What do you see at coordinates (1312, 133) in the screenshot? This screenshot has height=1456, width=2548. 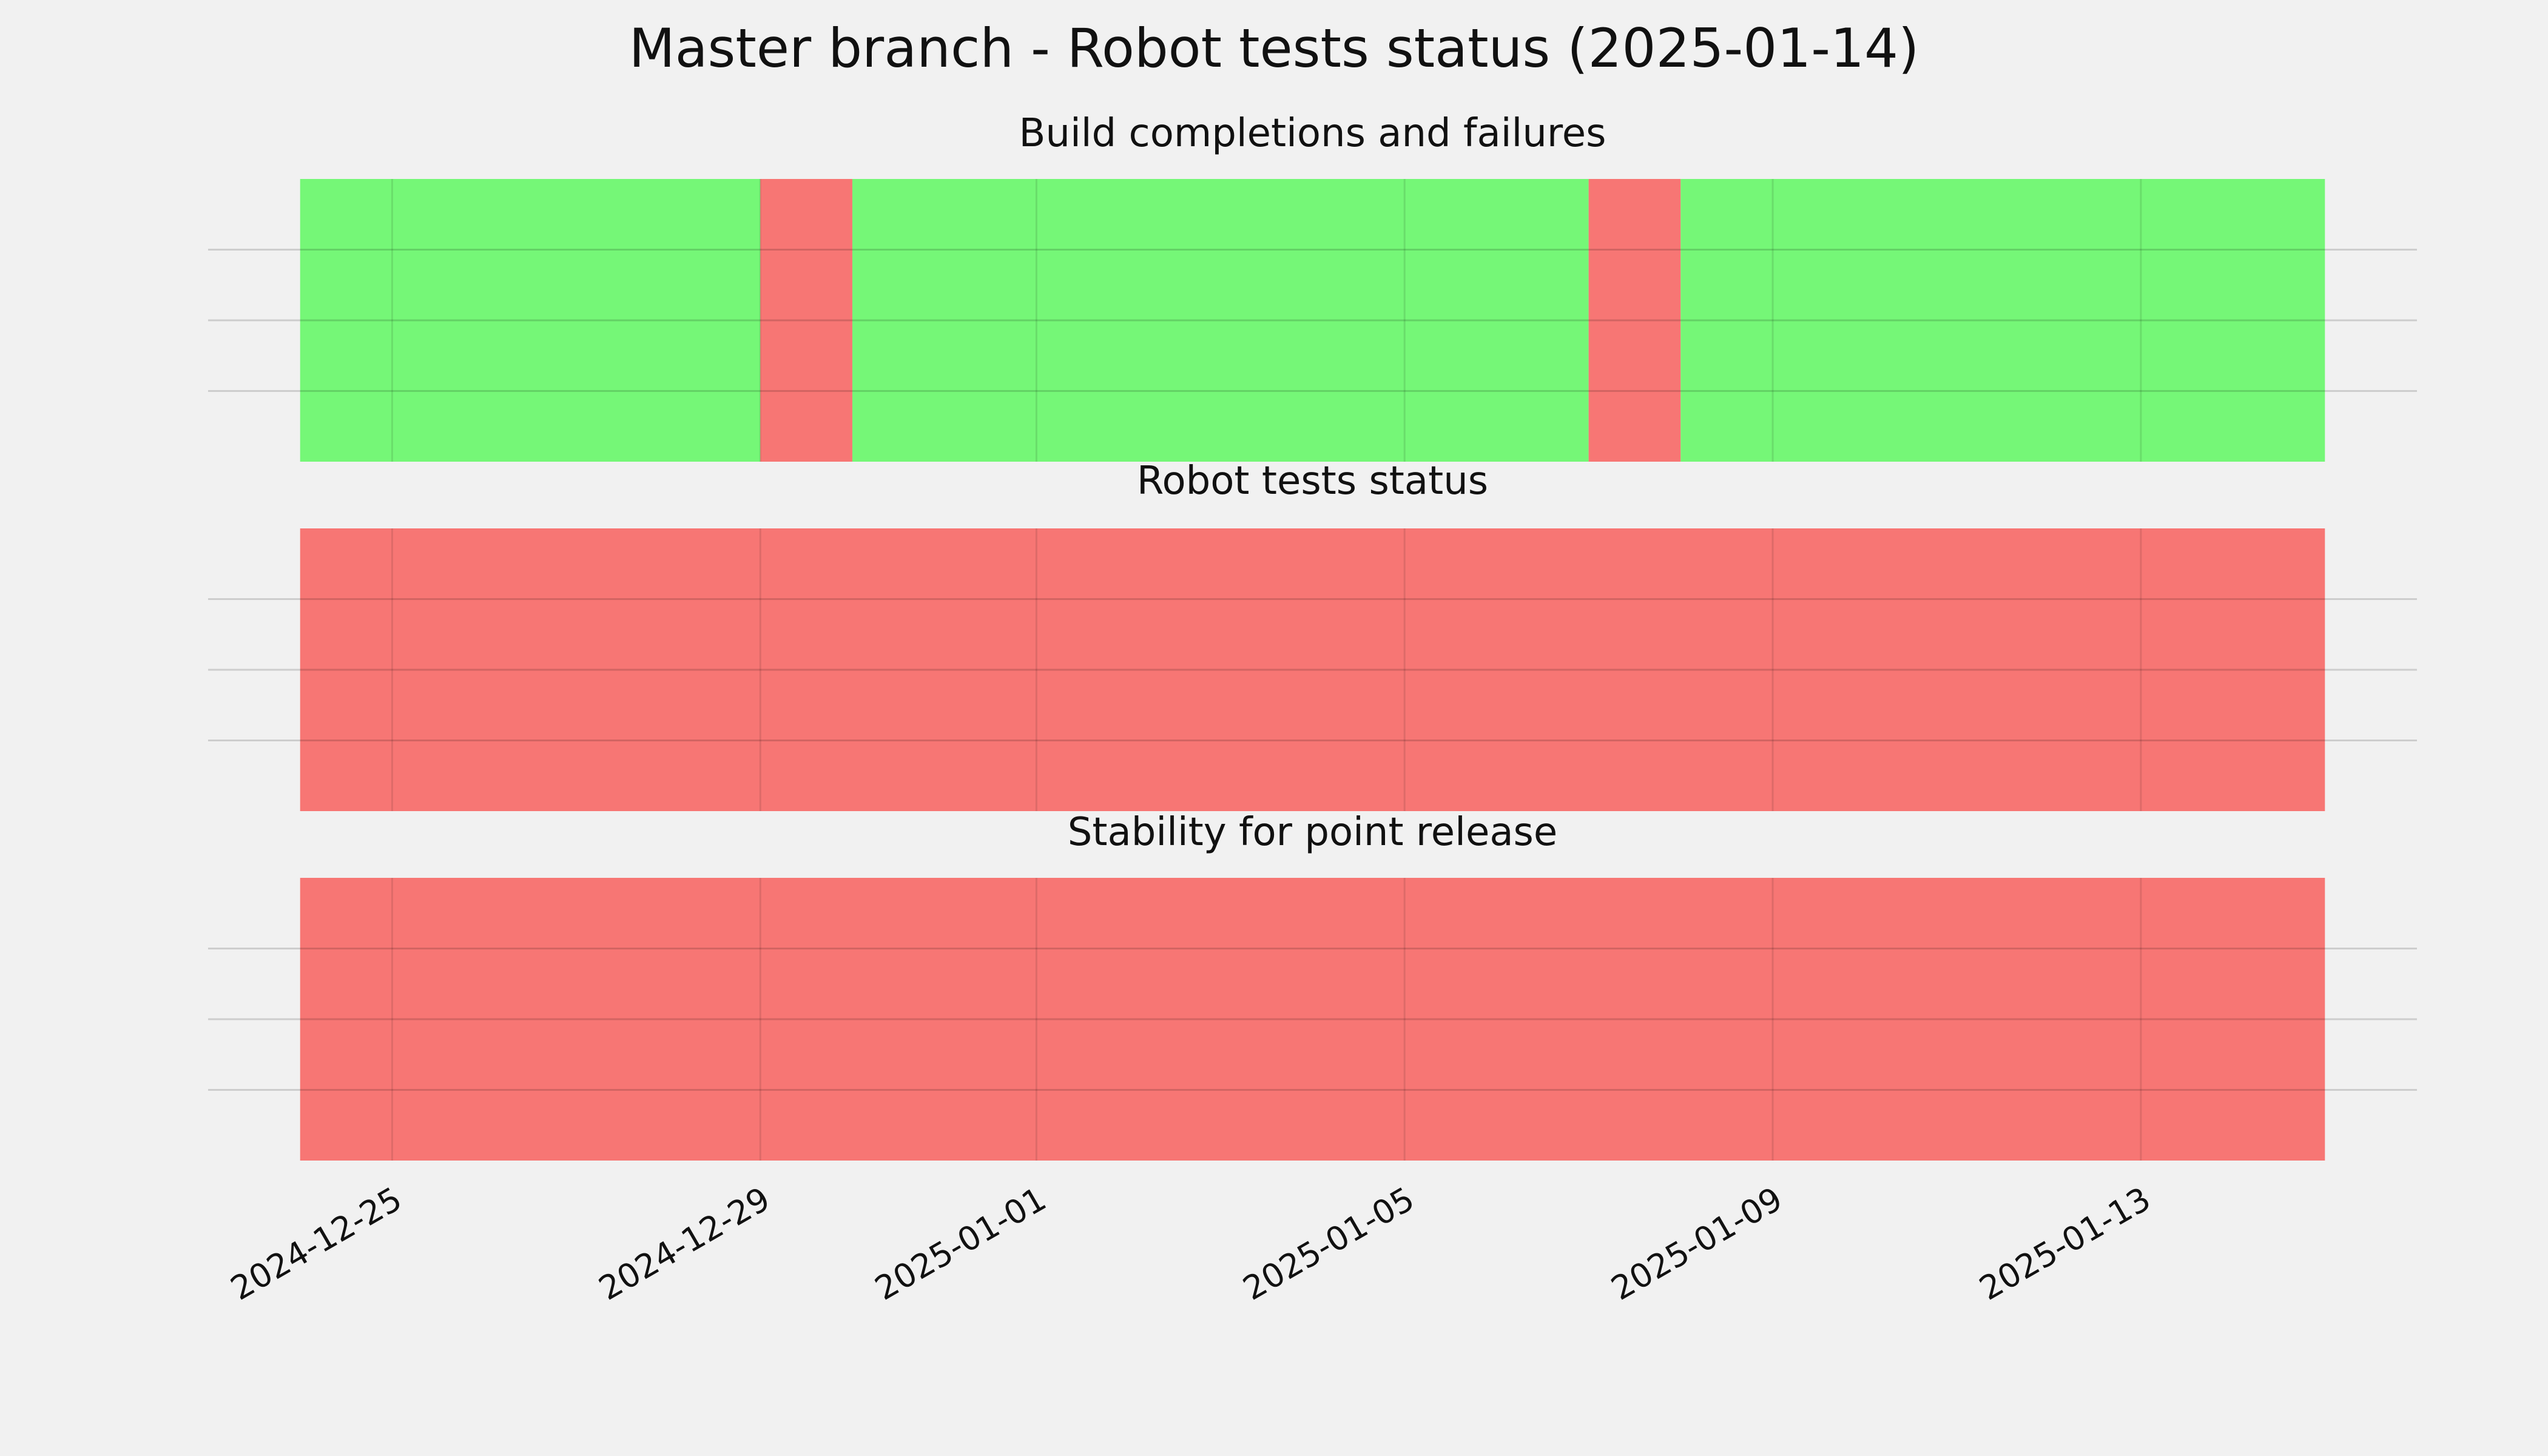 I see `panel-title: Build completions and failures` at bounding box center [1312, 133].